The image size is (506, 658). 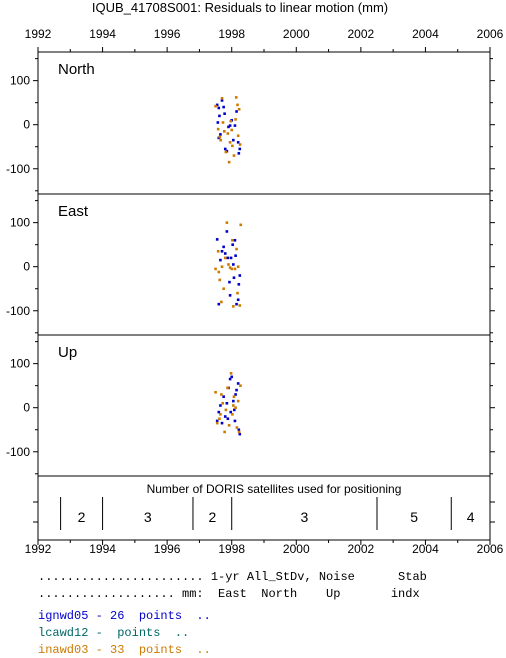 I want to click on x-tick-label-top: 2004, so click(x=425, y=34).